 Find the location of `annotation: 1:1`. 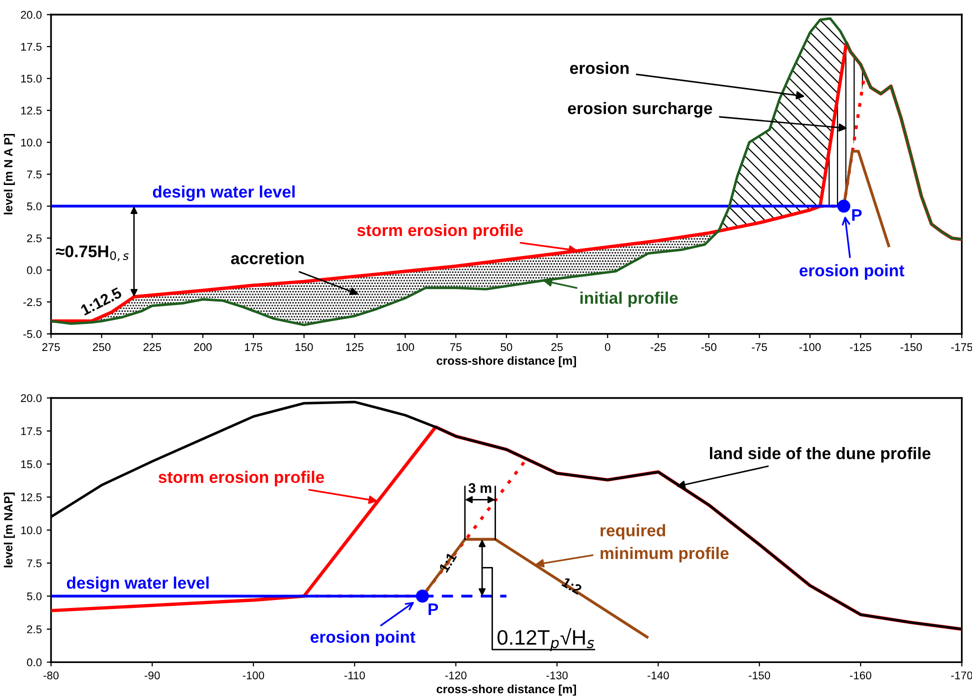

annotation: 1:1 is located at coordinates (447, 562).